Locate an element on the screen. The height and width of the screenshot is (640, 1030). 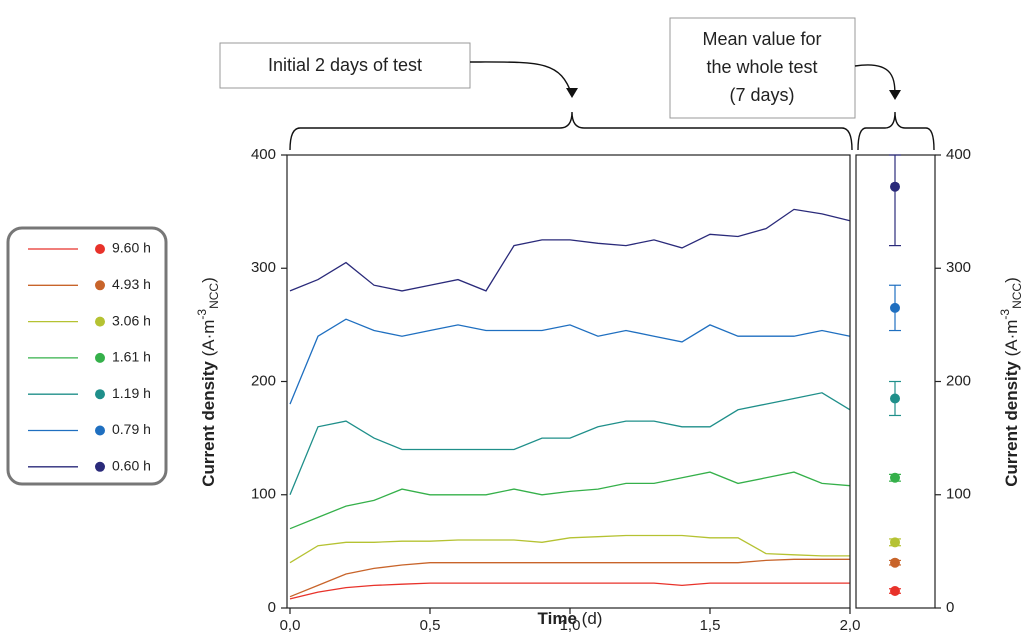
annotation: the whole test is located at coordinates (761, 67).